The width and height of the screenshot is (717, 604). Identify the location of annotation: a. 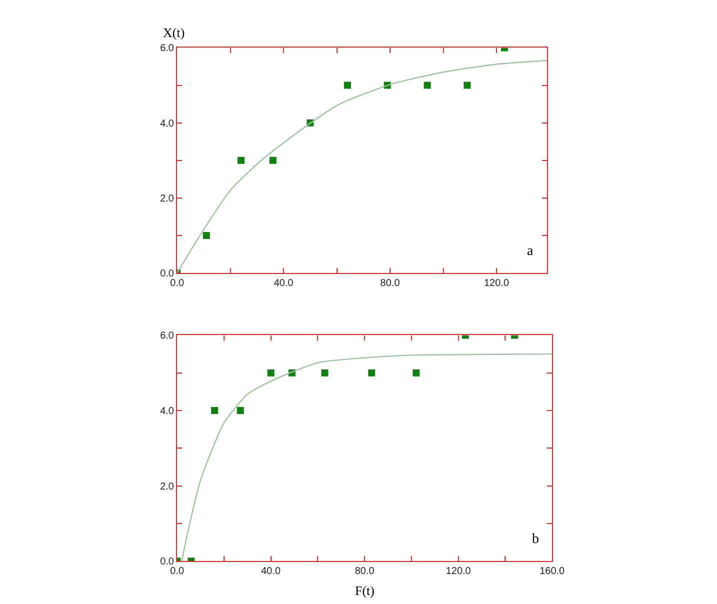
(530, 251).